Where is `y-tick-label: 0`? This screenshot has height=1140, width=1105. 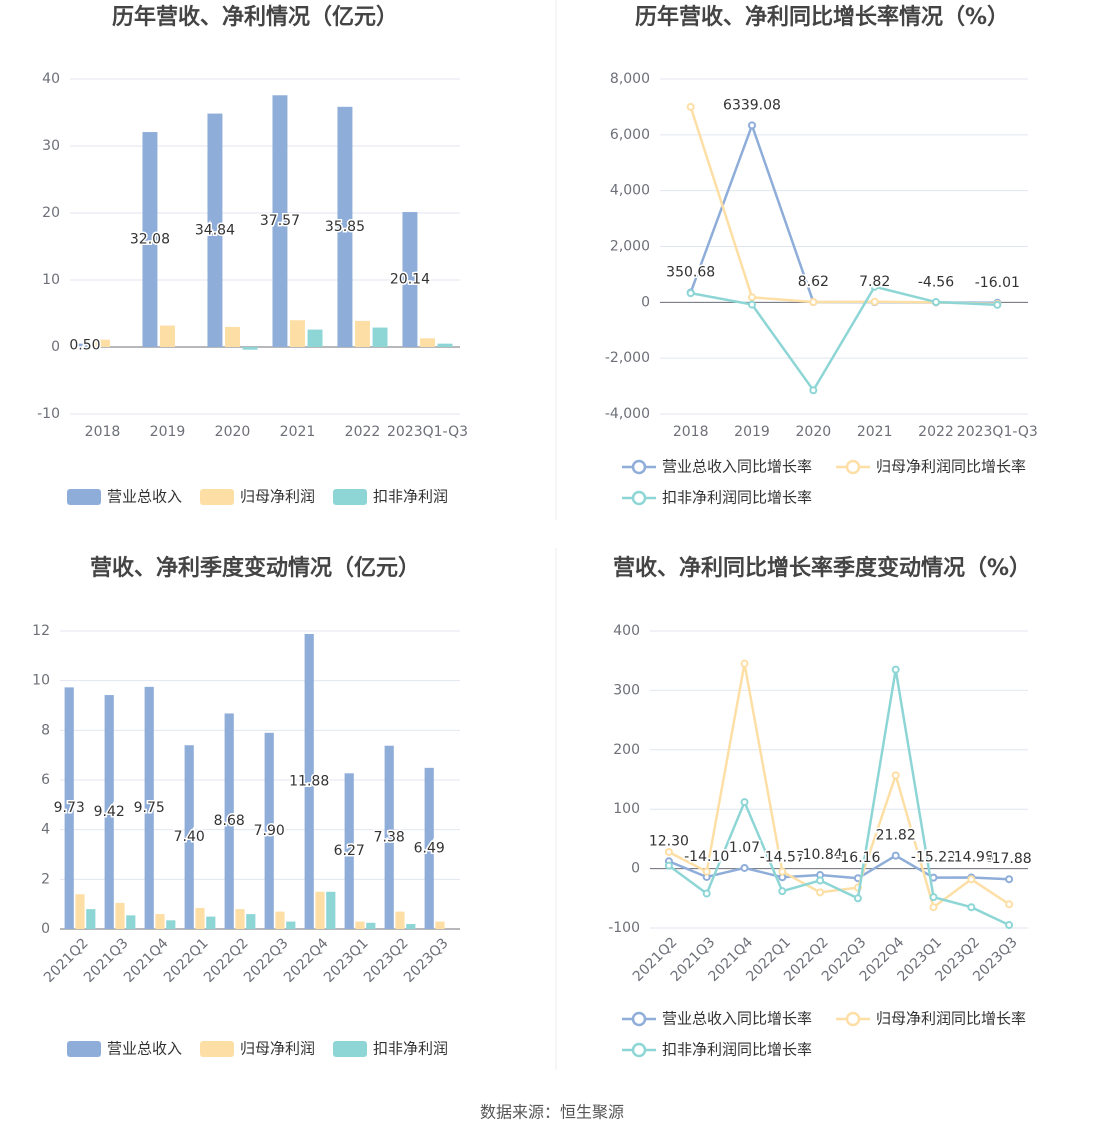
y-tick-label: 0 is located at coordinates (45, 929).